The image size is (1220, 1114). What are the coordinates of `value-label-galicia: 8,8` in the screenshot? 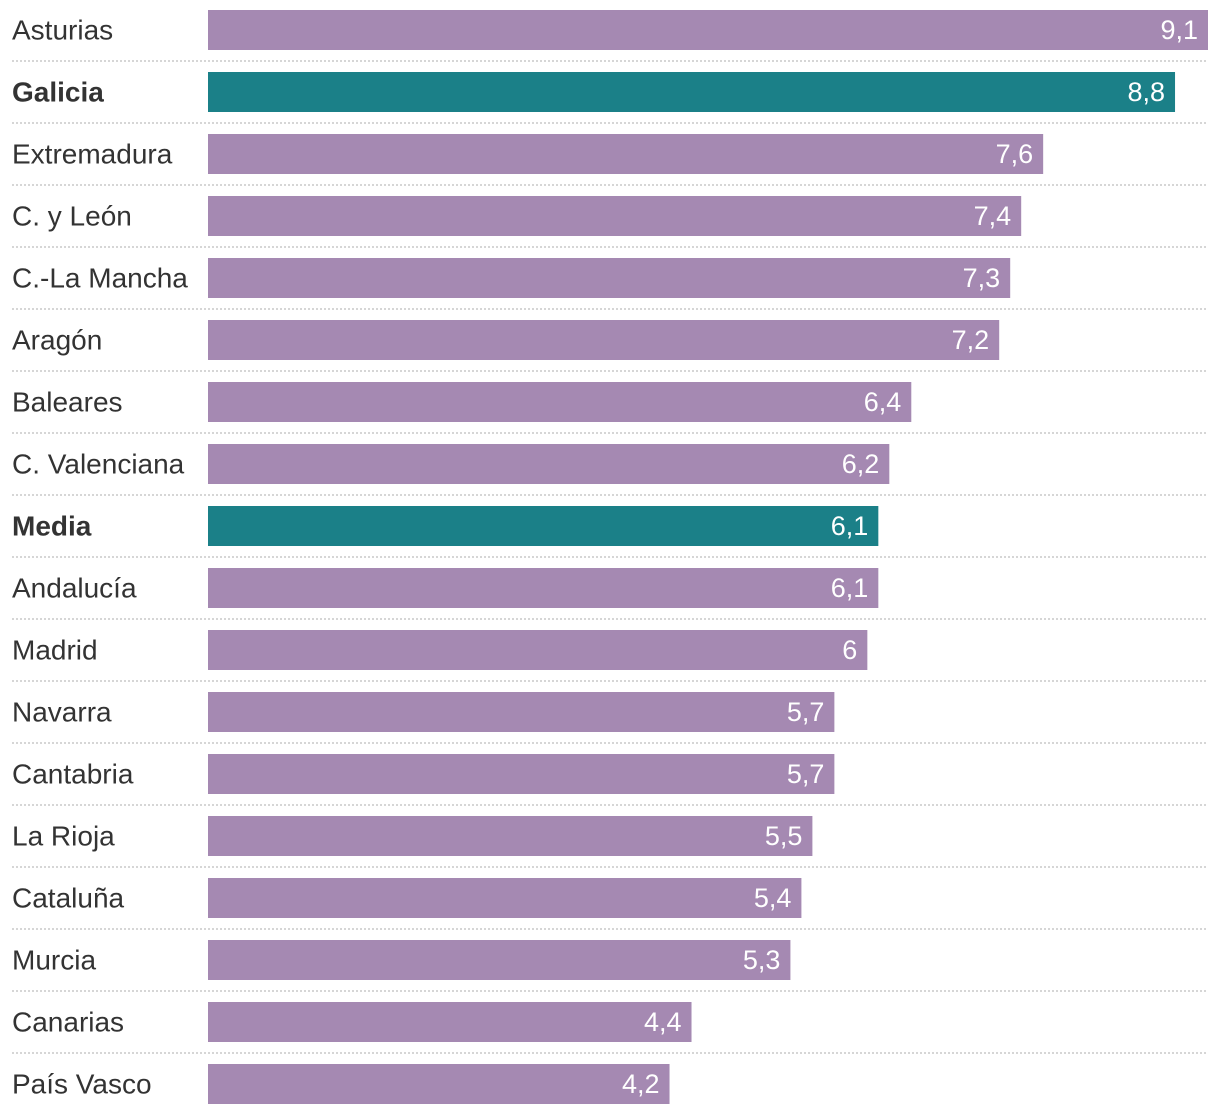 It's located at (1146, 92).